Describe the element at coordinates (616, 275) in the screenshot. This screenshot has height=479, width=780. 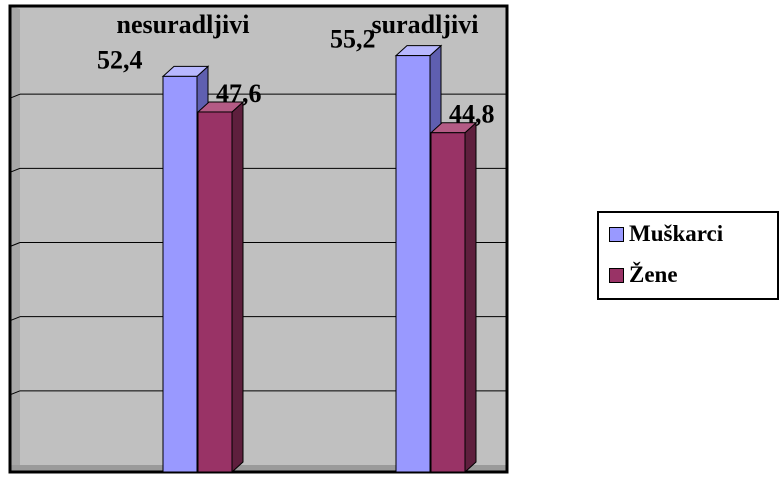
I see `legend-swatch-zene` at that location.